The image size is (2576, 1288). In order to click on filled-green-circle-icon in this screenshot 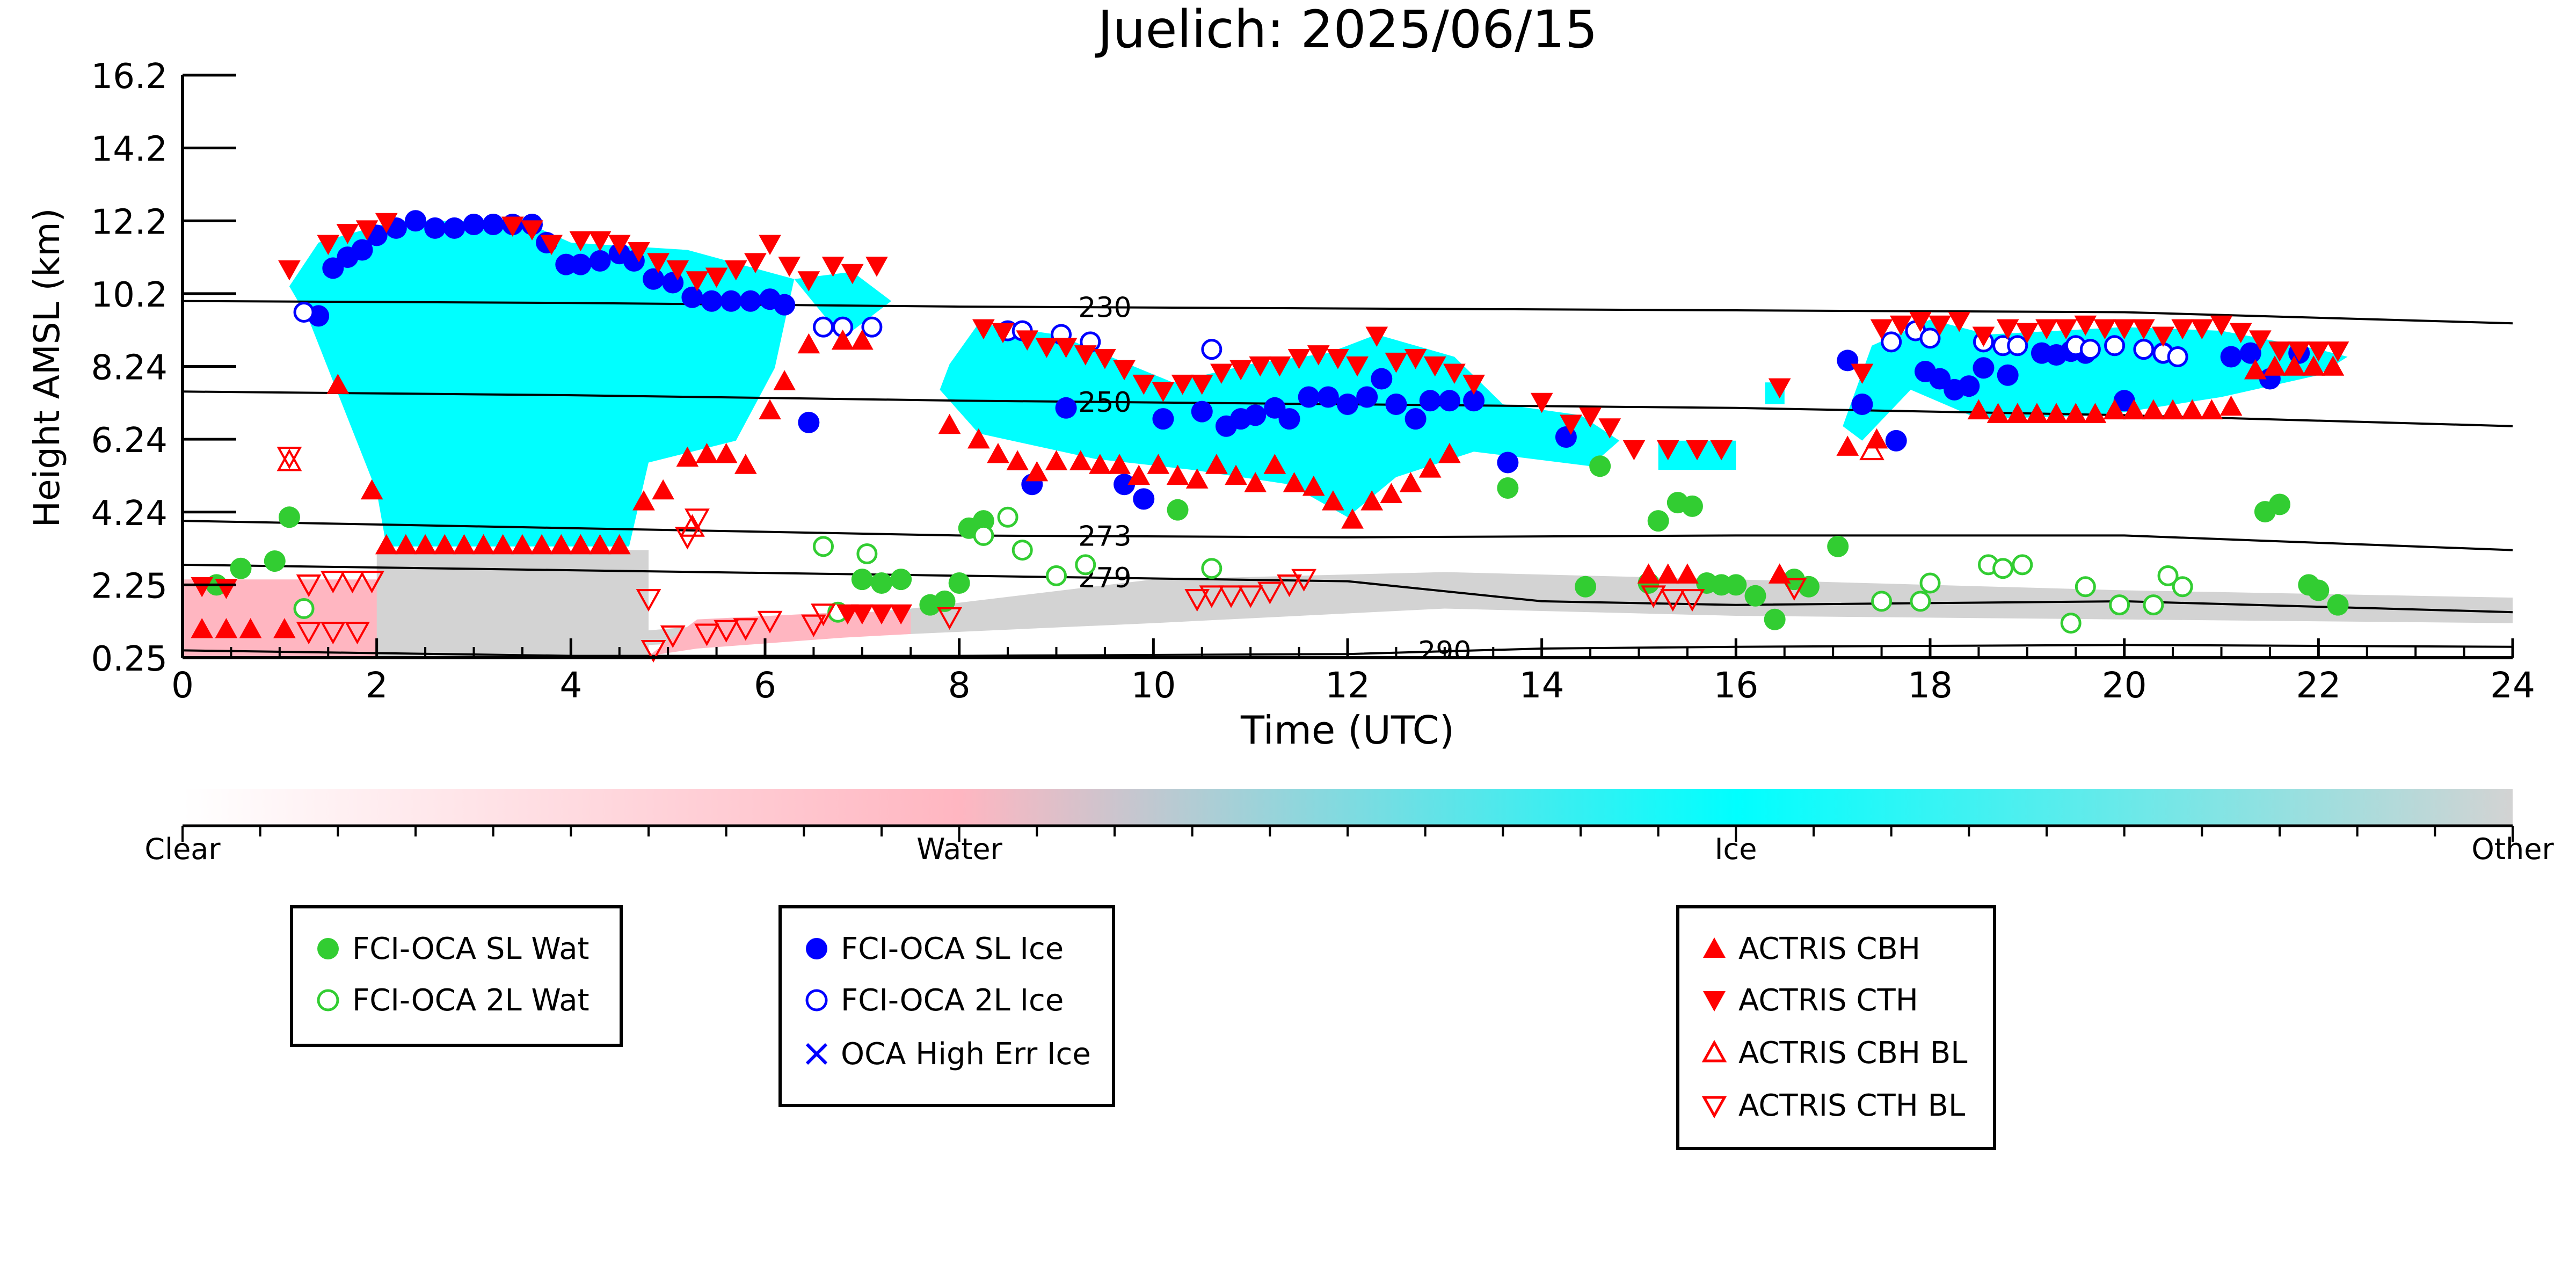, I will do `click(328, 948)`.